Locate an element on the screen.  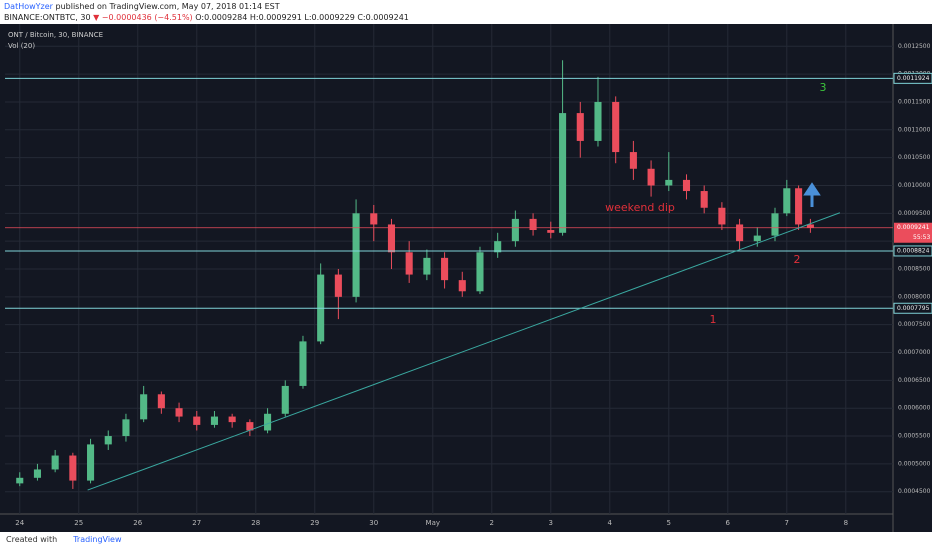
x-tick-label: May is located at coordinates (433, 523).